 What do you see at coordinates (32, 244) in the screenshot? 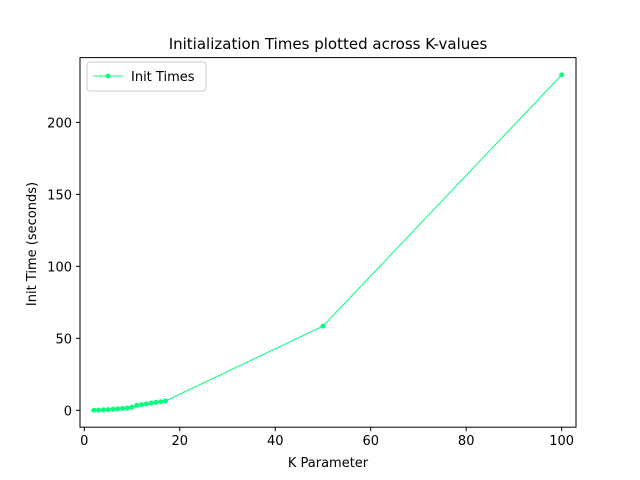
I see `y-axis-label: Init Time (seconds)` at bounding box center [32, 244].